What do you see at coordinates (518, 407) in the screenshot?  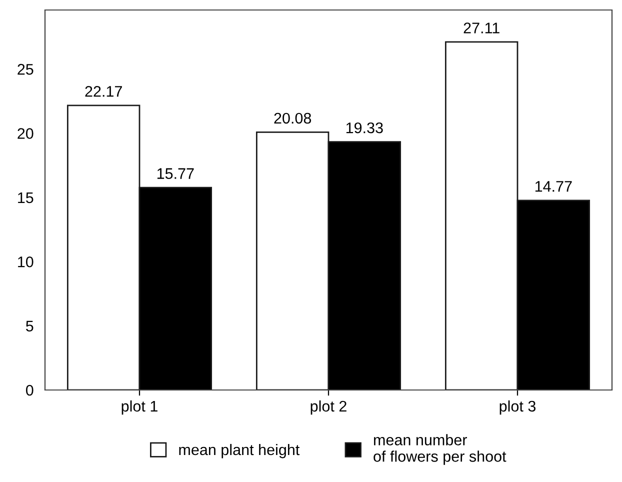 I see `x-tick-label: plot 3` at bounding box center [518, 407].